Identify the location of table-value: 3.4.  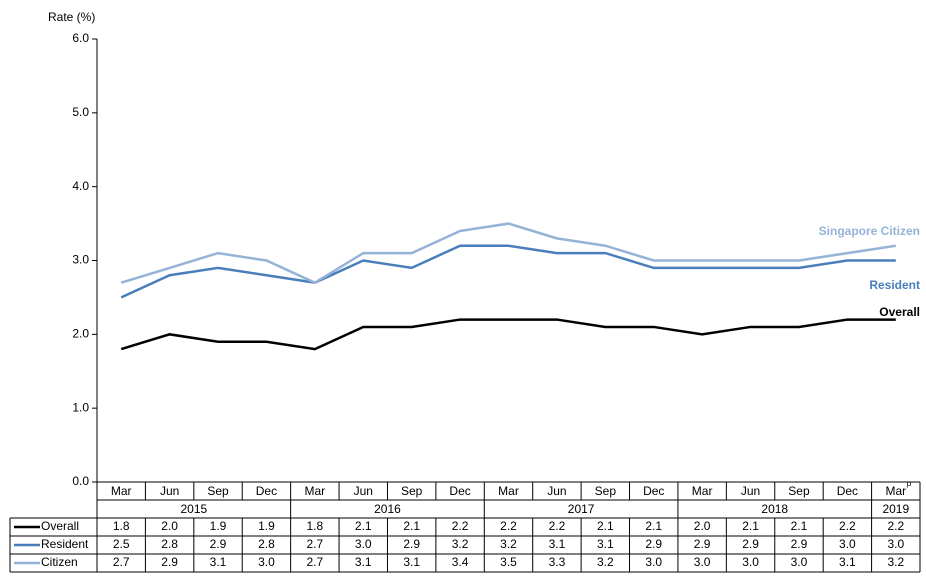
(460, 562).